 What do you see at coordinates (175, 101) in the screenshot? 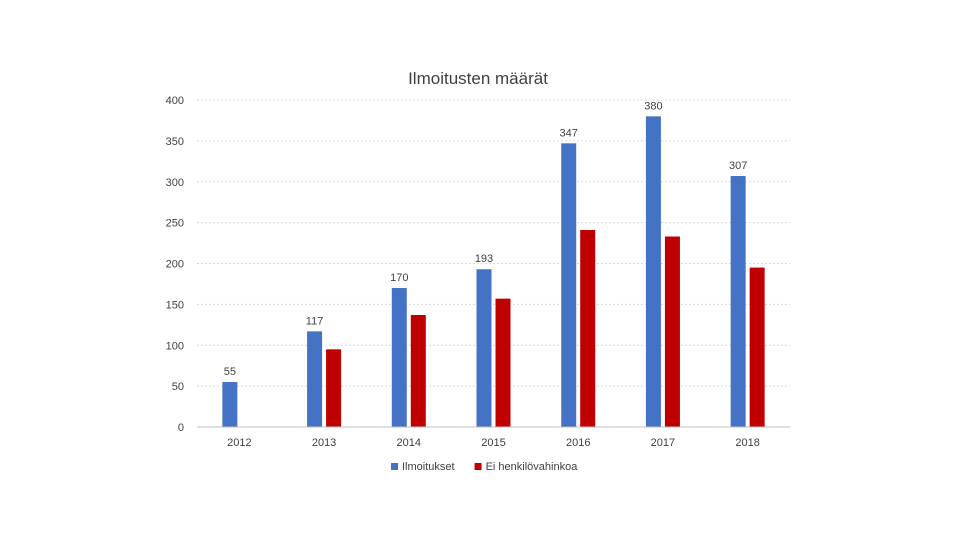
I see `y-tick-label-400: 400` at bounding box center [175, 101].